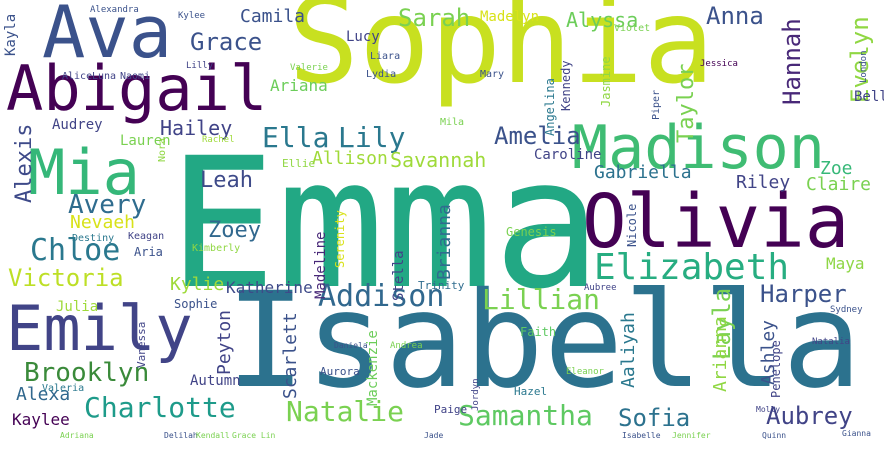  I want to click on word-genesis: Genesis, so click(531, 232).